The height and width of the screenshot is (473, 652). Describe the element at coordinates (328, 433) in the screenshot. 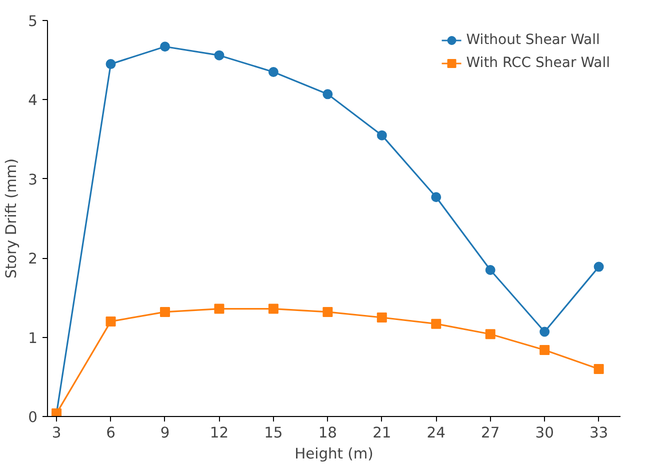

I see `x-tick-label: 18` at that location.